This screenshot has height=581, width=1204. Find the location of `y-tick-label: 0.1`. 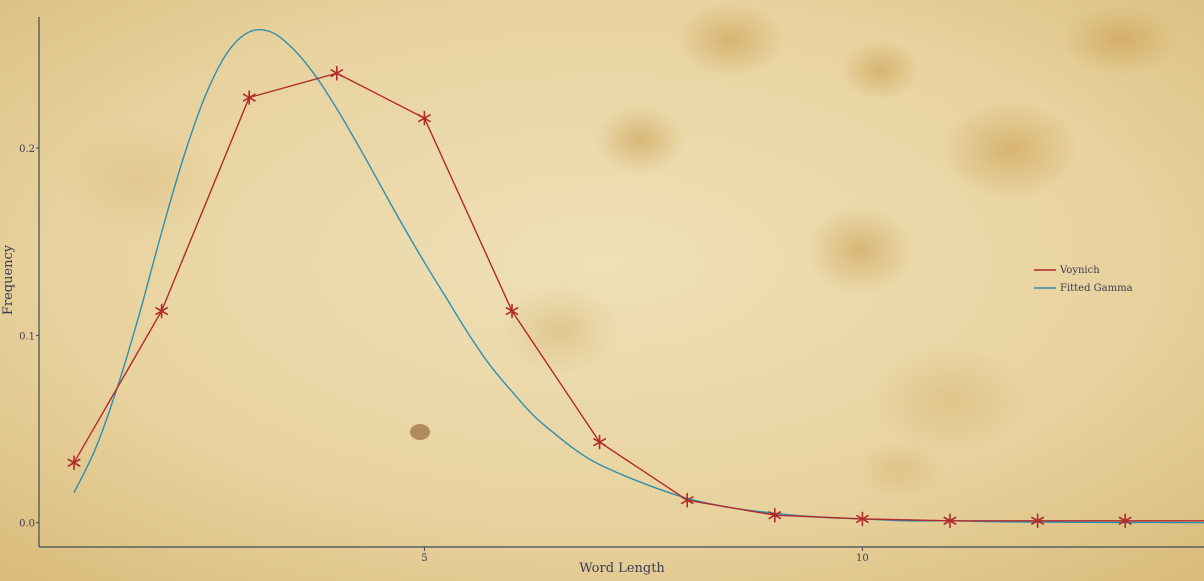

y-tick-label: 0.1 is located at coordinates (27, 336).